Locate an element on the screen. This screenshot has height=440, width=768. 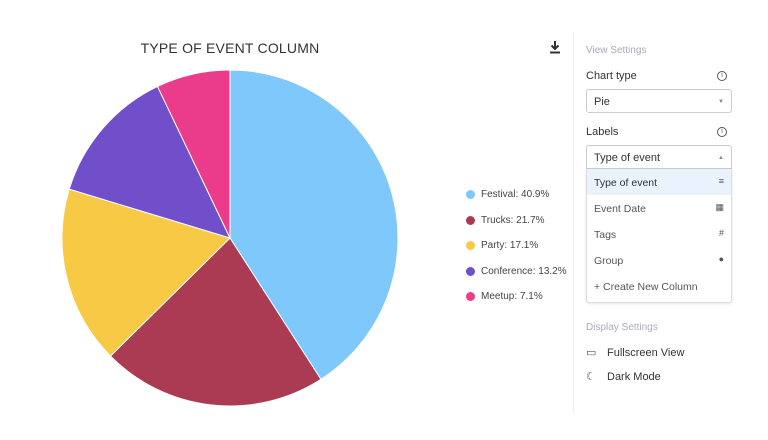
labels-label: Labels is located at coordinates (602, 132).